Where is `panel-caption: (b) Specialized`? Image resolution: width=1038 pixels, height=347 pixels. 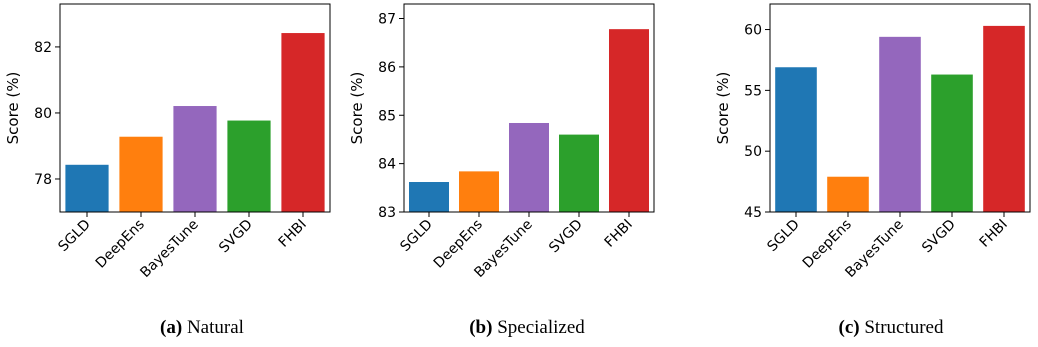
panel-caption: (b) Specialized is located at coordinates (527, 327).